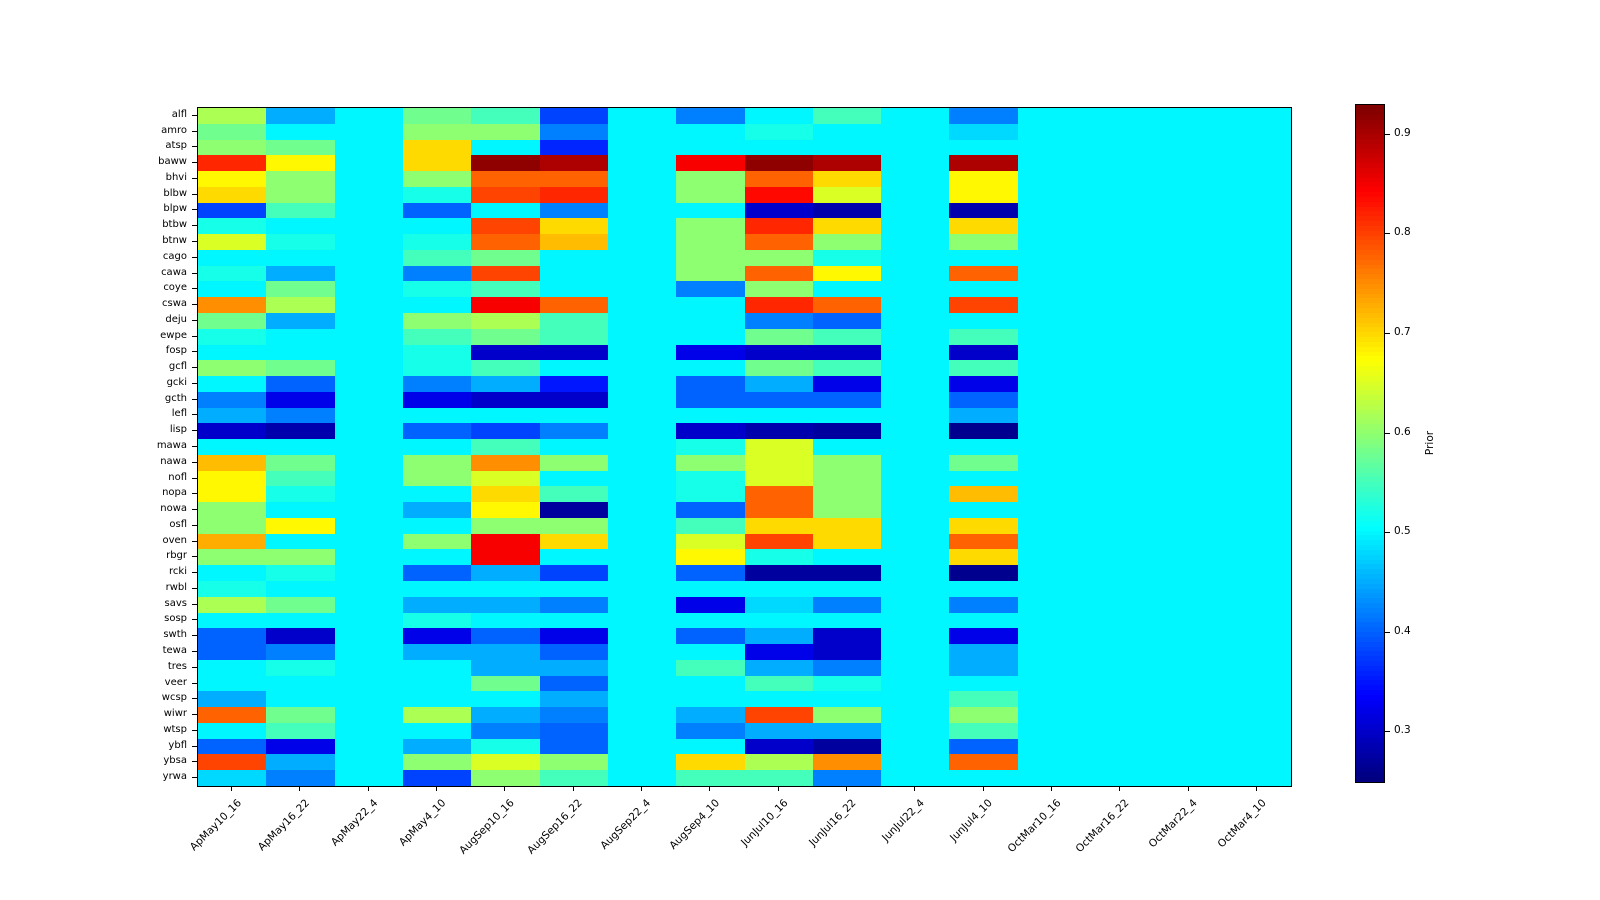 This screenshot has height=900, width=1600. What do you see at coordinates (1402, 730) in the screenshot?
I see `colorbar-tick-label: 0.3` at bounding box center [1402, 730].